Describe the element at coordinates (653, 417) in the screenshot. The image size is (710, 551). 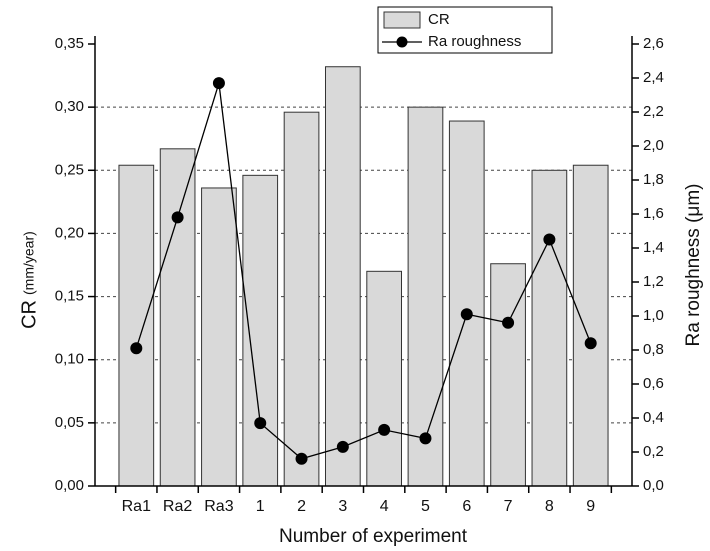
I see `y2-tick-label: 0,4` at that location.